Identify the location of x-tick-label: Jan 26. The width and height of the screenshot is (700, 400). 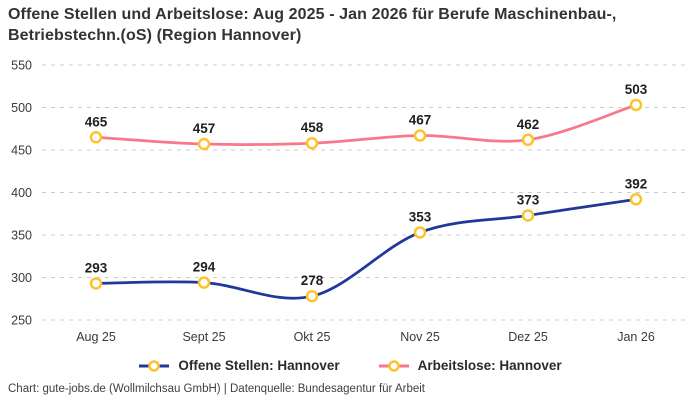
(636, 337).